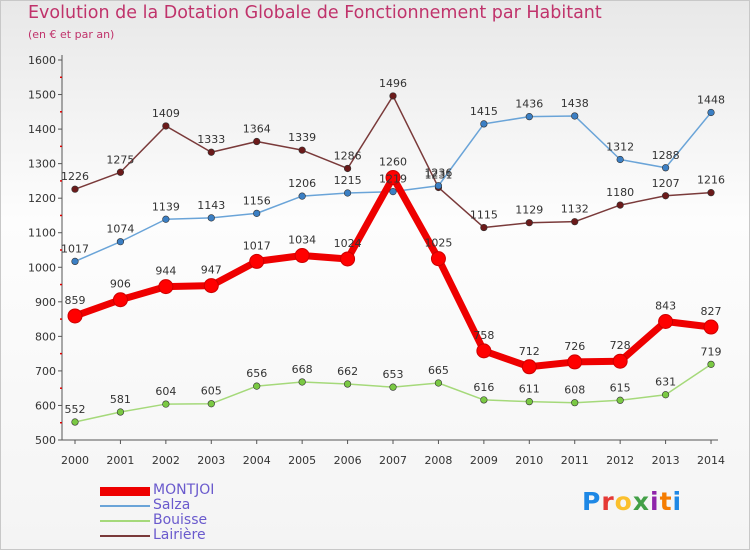 Image resolution: width=750 pixels, height=550 pixels. What do you see at coordinates (75, 248) in the screenshot?
I see `data-label-salza: 1017` at bounding box center [75, 248].